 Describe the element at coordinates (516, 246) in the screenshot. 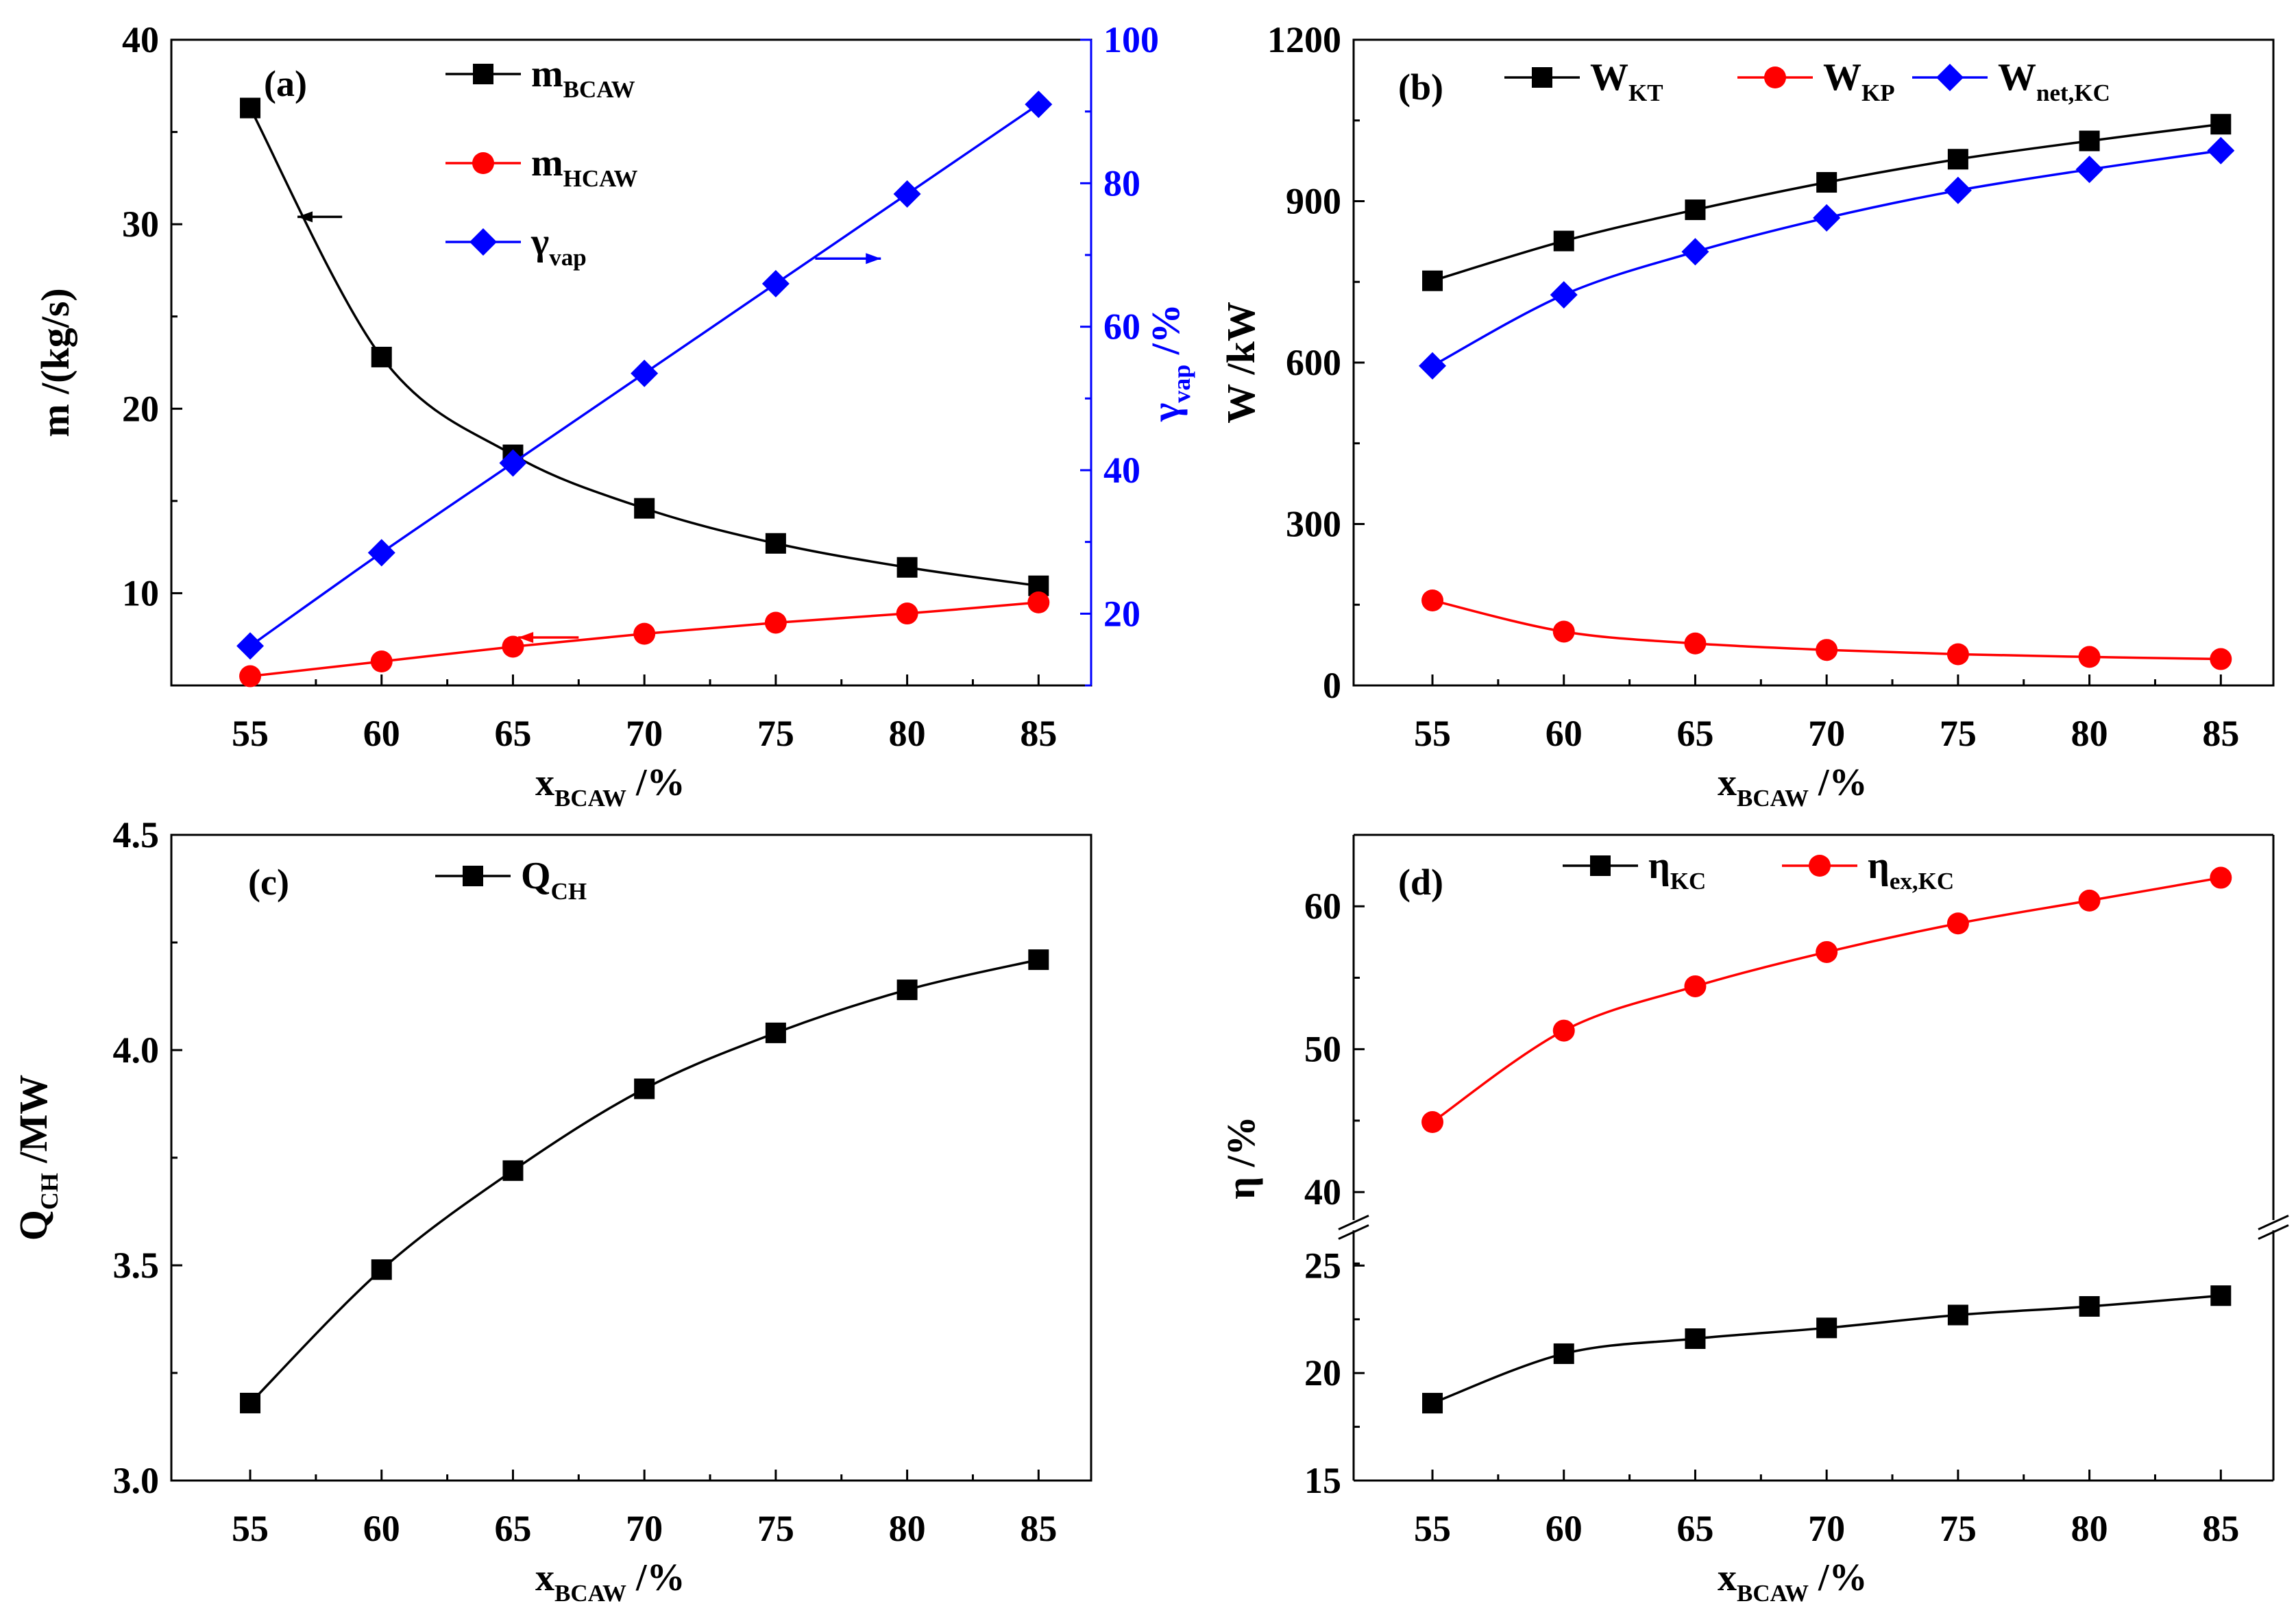

I see `legend-item: γvap` at that location.